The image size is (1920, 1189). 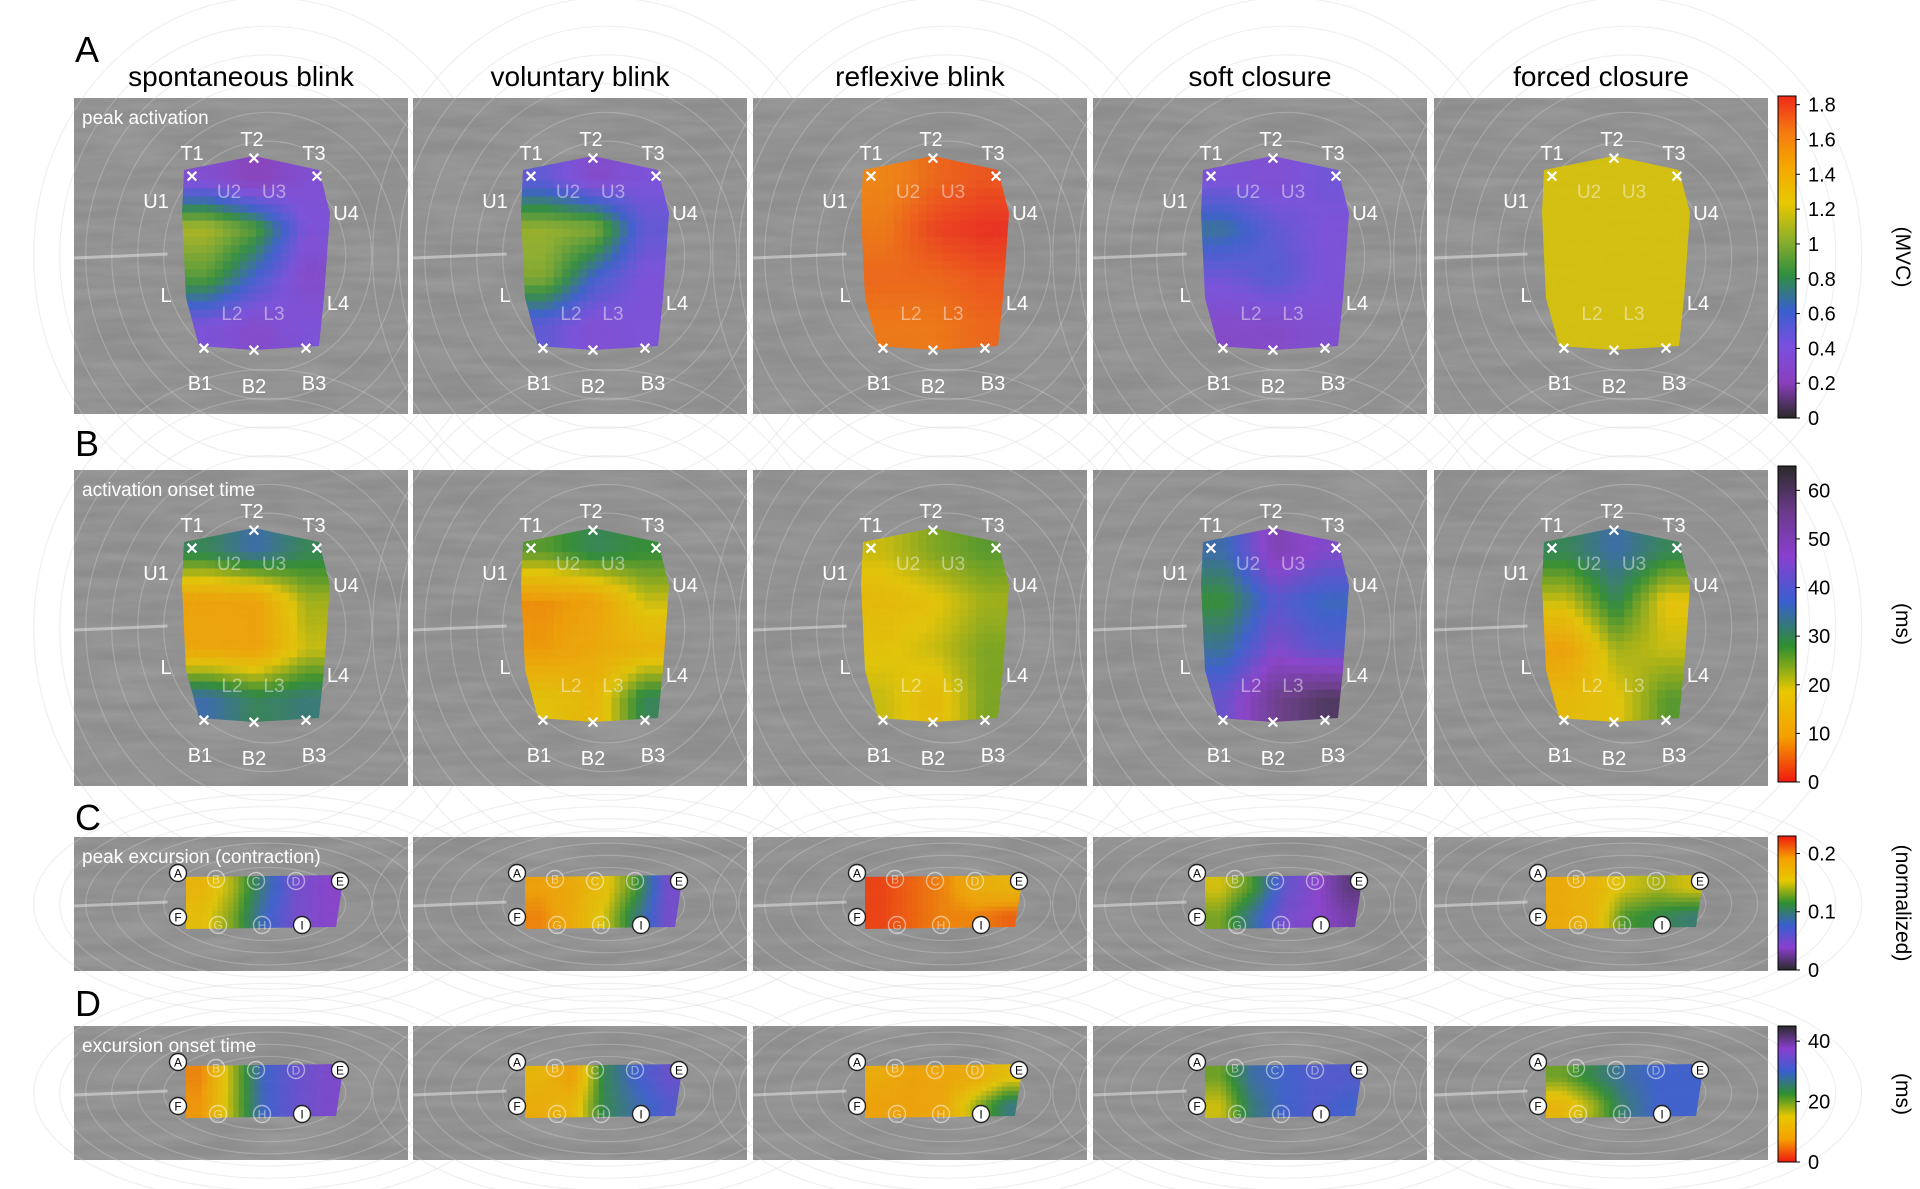 What do you see at coordinates (1822, 913) in the screenshot?
I see `colorbar-tick-label: 0.1` at bounding box center [1822, 913].